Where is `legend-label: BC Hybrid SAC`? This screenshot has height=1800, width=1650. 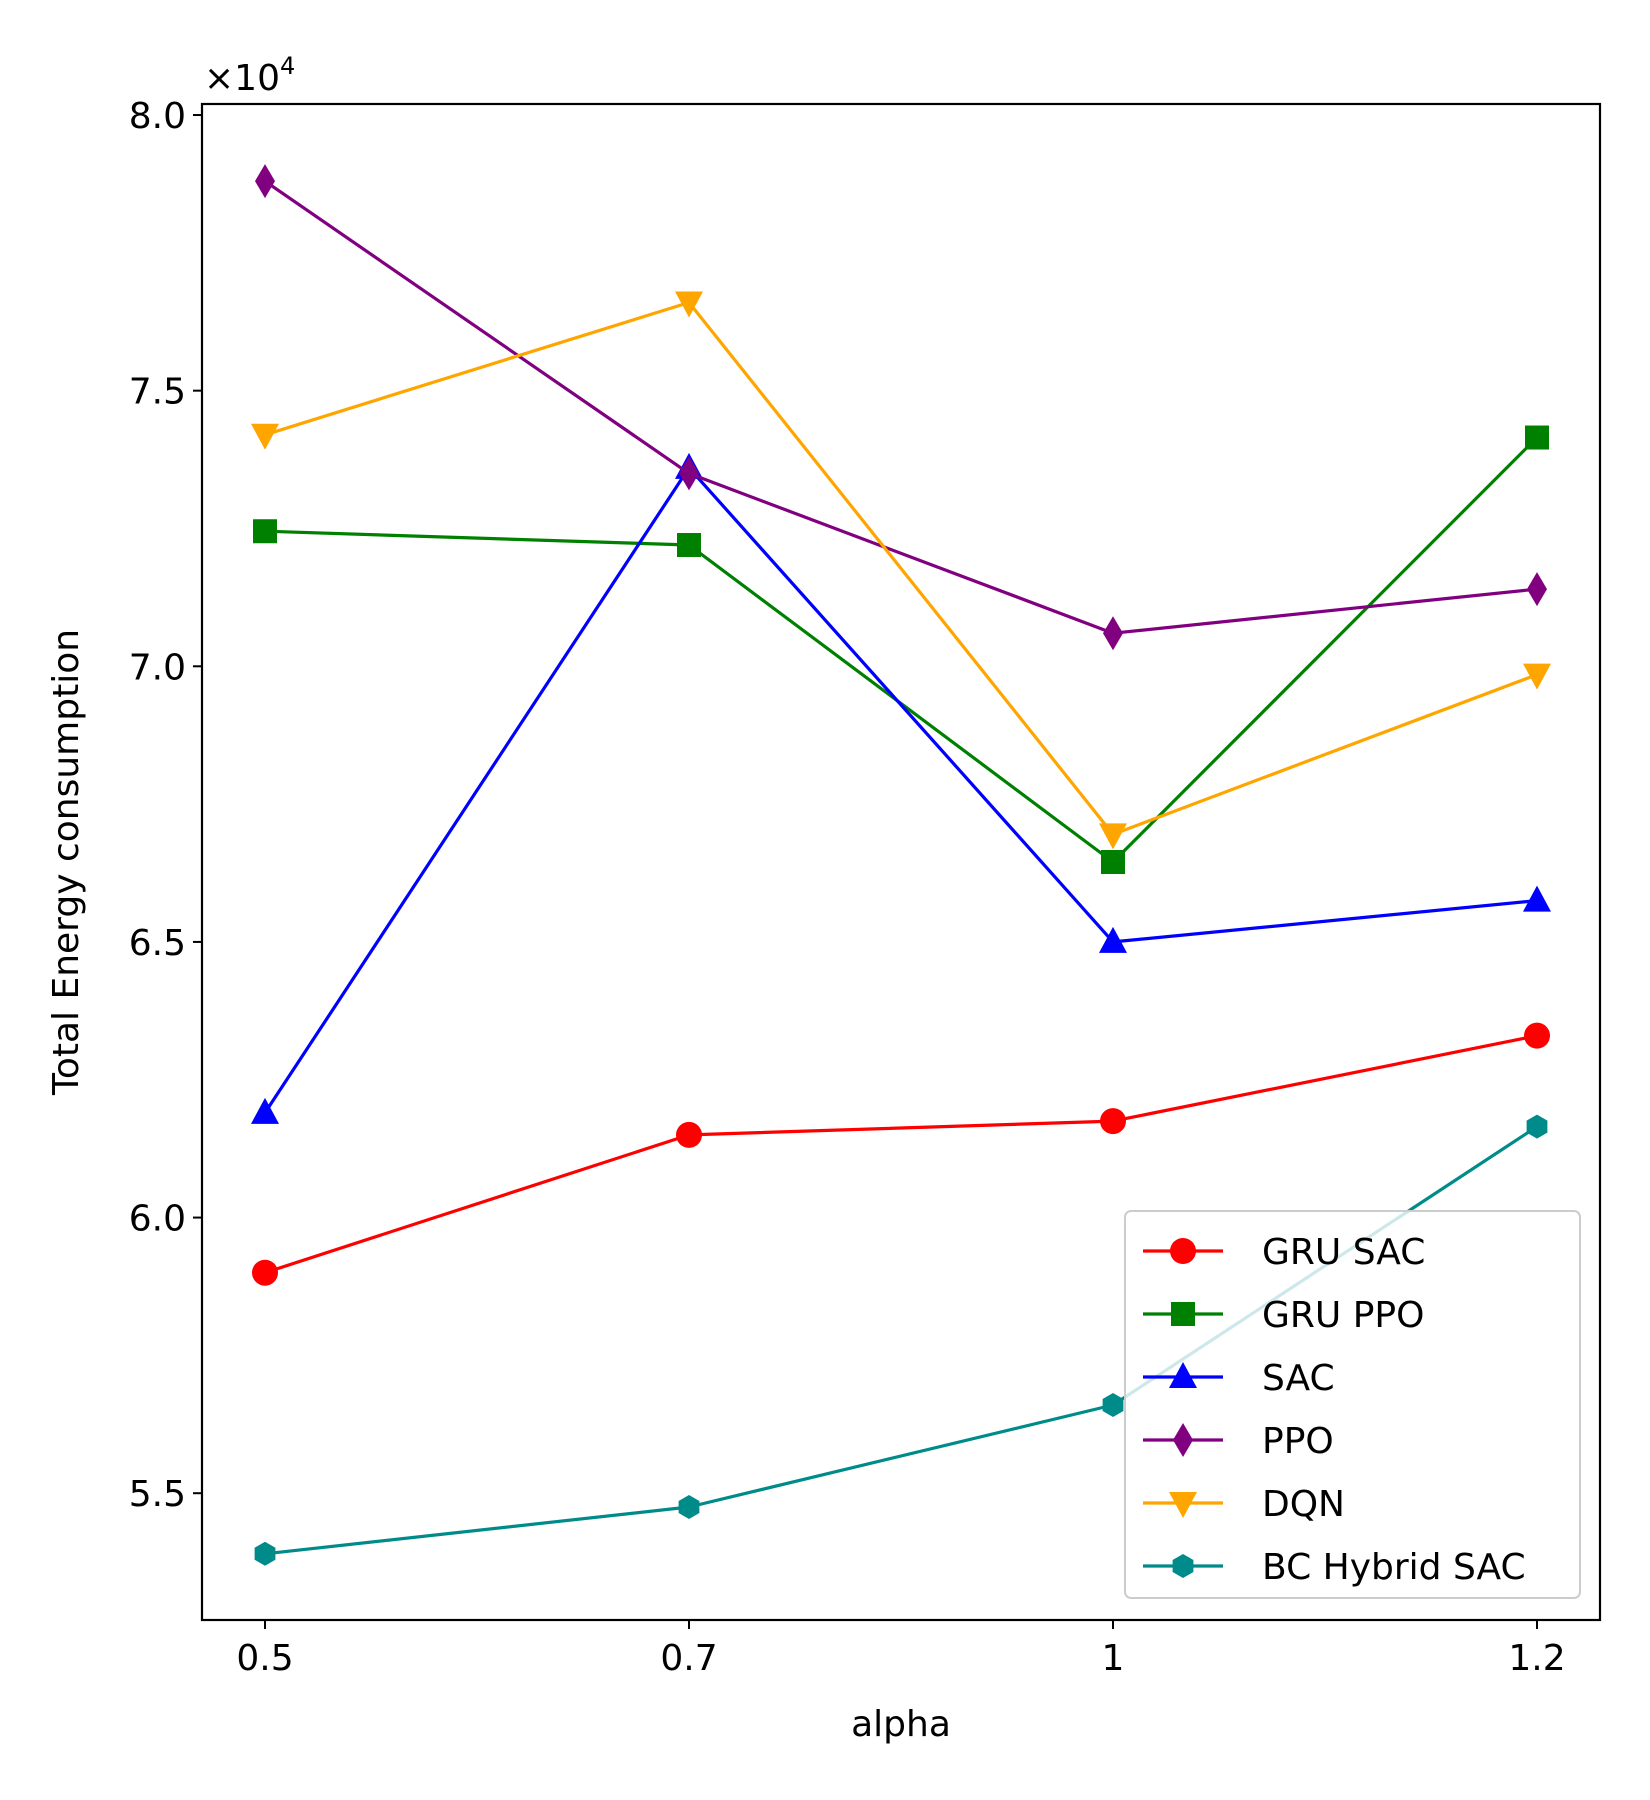
legend-label: BC Hybrid SAC is located at coordinates (1394, 1567).